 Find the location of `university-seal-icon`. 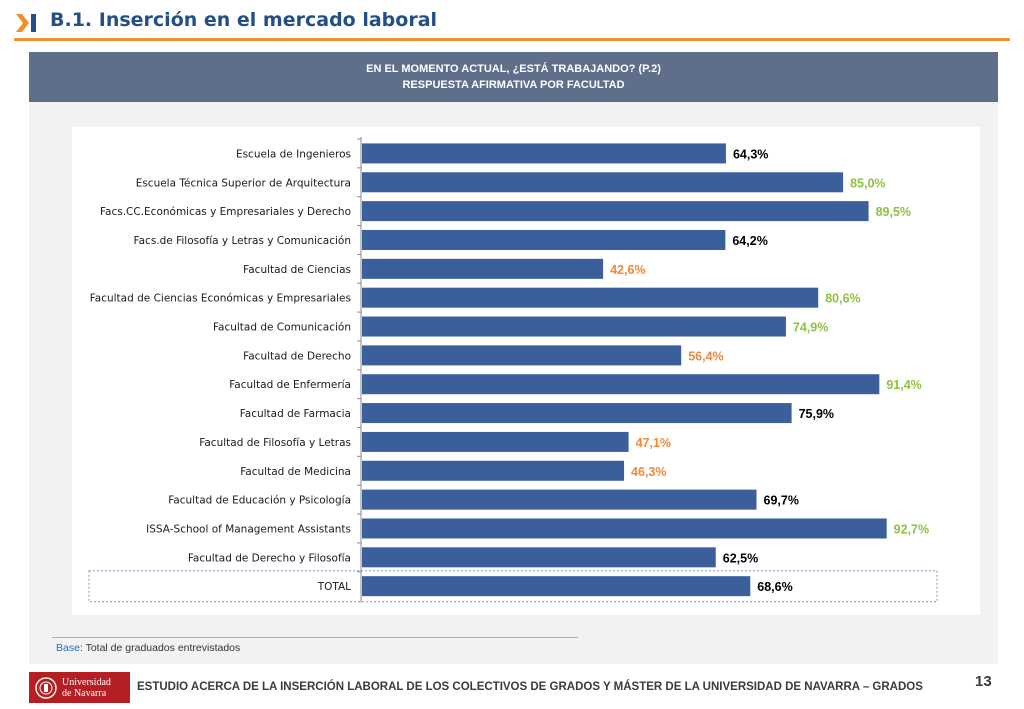

university-seal-icon is located at coordinates (46, 687).